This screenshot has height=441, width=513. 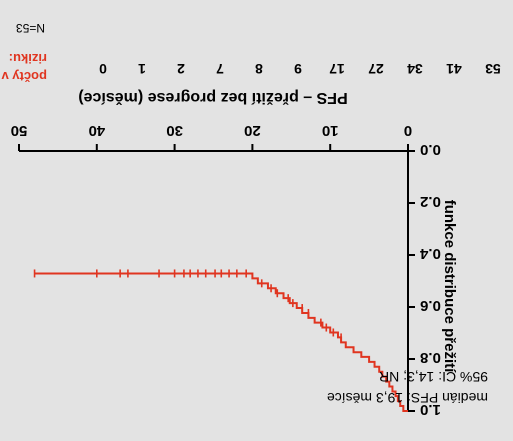 I want to click on x-tick-label: 30, so click(x=174, y=130).